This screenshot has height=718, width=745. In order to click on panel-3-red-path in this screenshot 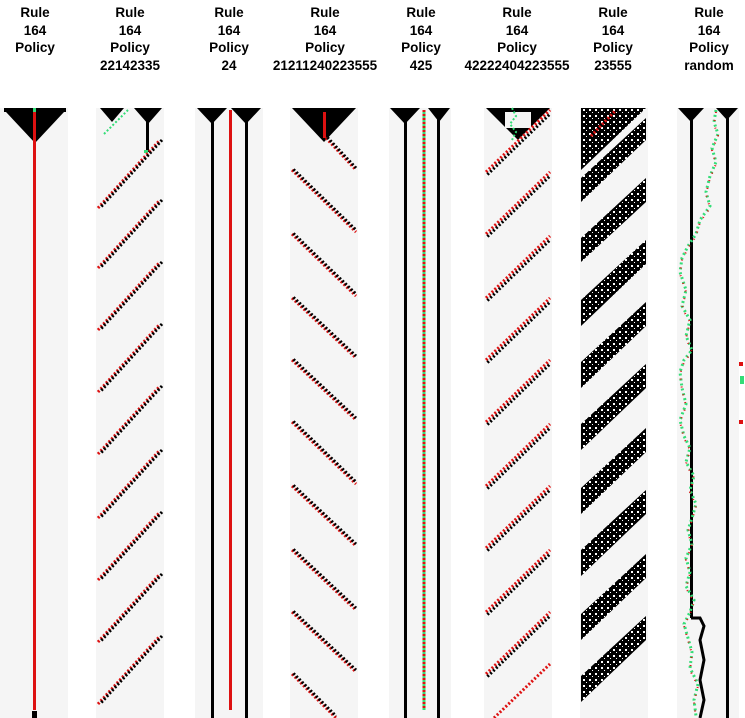, I will do `click(230, 410)`.